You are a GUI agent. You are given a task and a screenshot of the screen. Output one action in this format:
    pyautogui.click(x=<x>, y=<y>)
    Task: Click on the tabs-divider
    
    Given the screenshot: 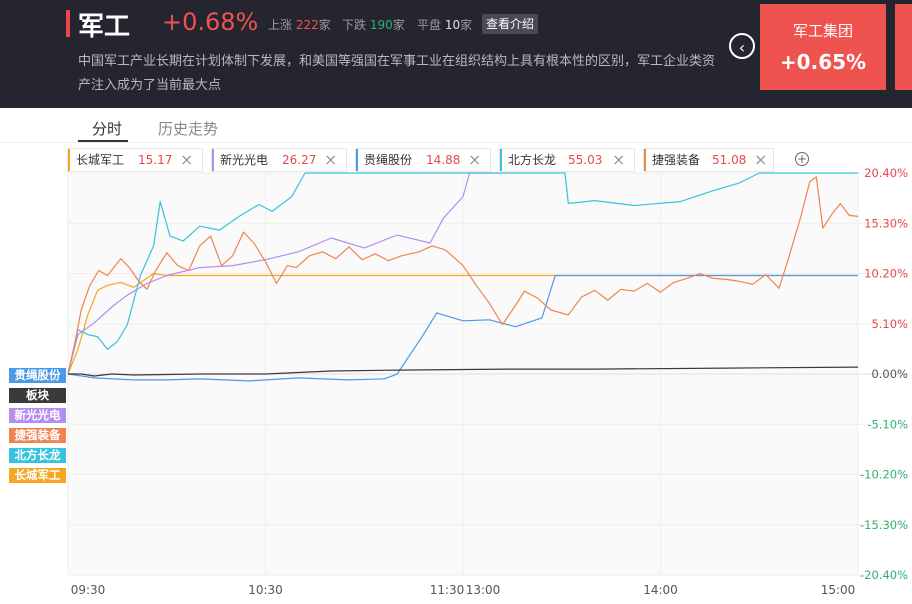 What is the action you would take?
    pyautogui.click(x=456, y=142)
    